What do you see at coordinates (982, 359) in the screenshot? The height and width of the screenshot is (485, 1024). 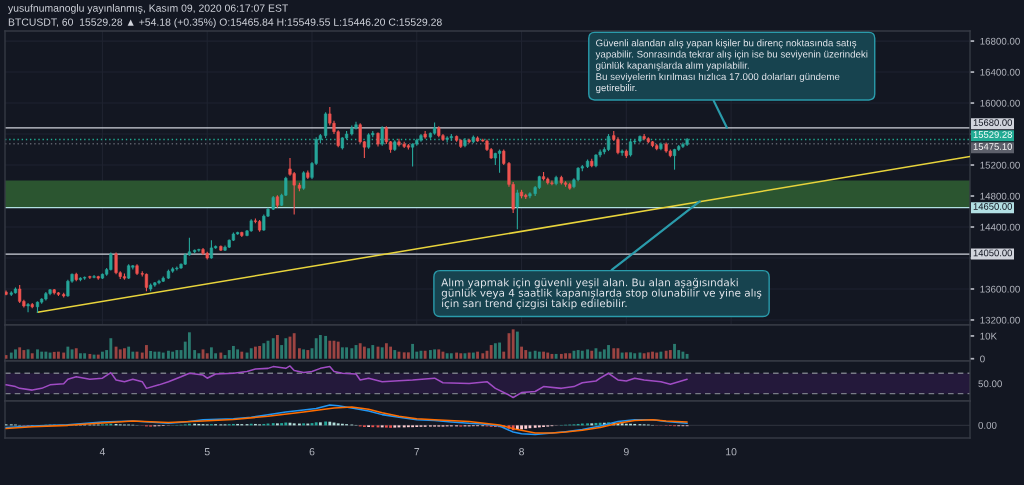 I see `y-tick-label: 0` at bounding box center [982, 359].